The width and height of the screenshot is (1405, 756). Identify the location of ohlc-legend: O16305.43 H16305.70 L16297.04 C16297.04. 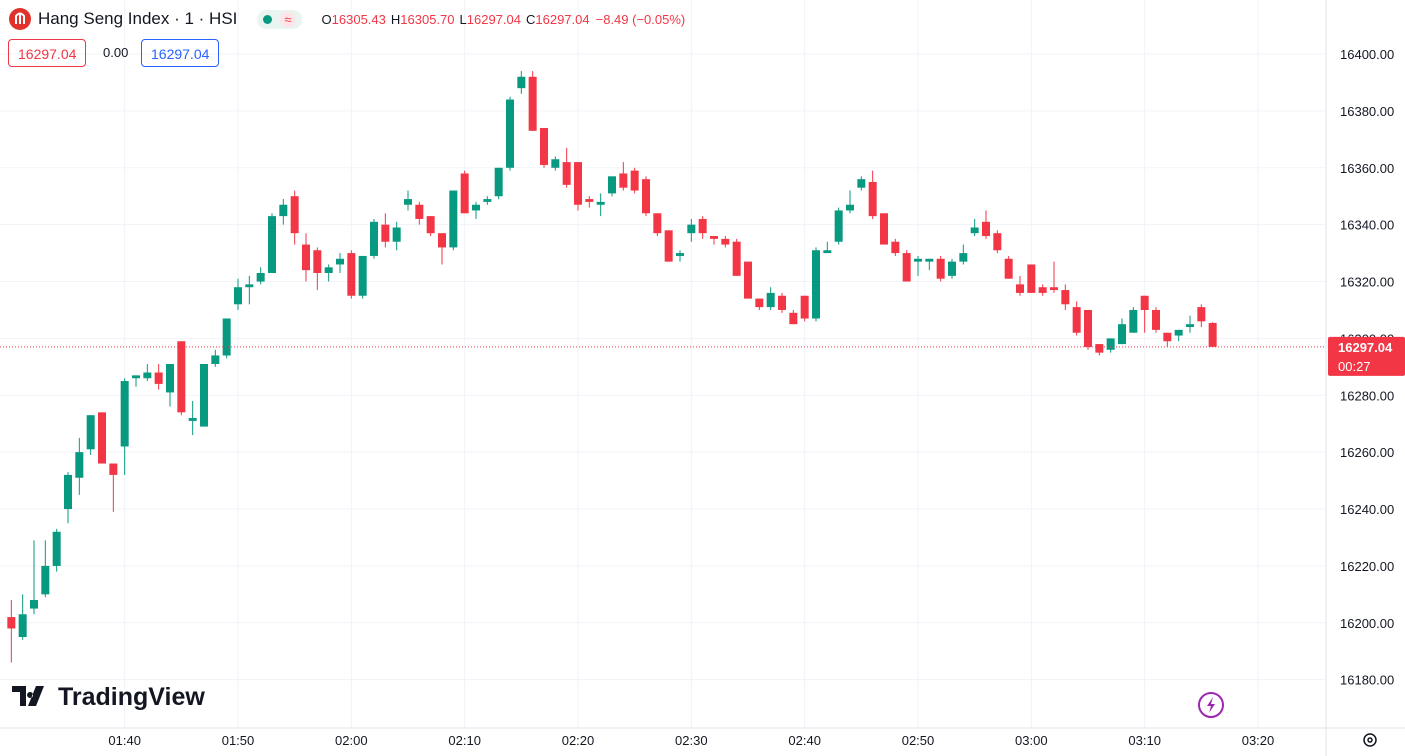
(456, 19).